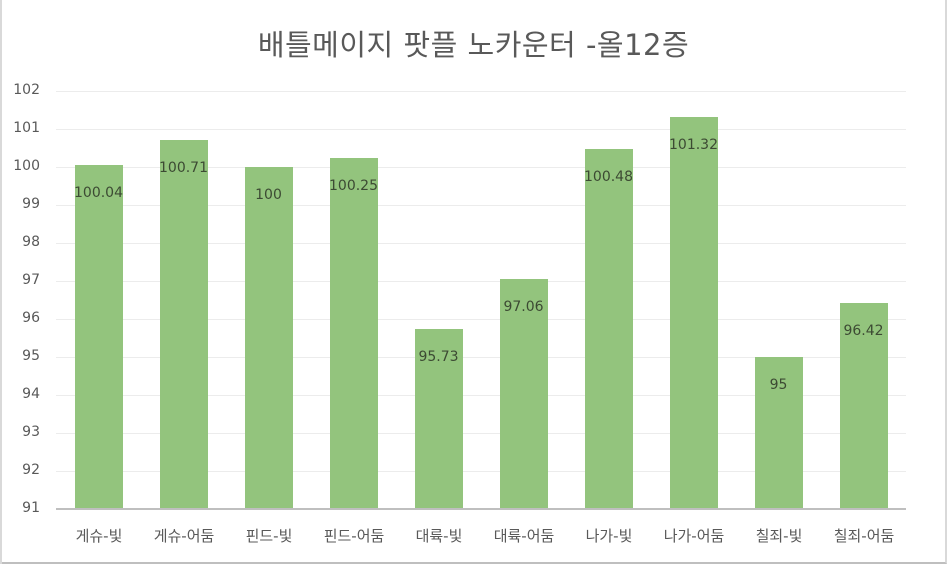 The width and height of the screenshot is (947, 564). Describe the element at coordinates (353, 185) in the screenshot. I see `data-label: 100.25` at that location.